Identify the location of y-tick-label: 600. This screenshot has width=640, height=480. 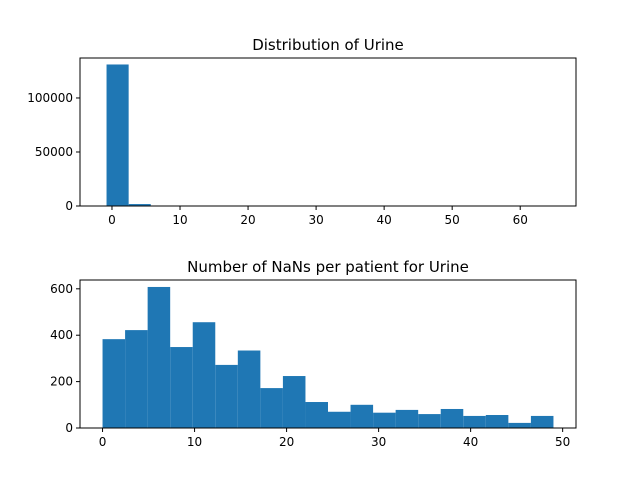
(61, 289).